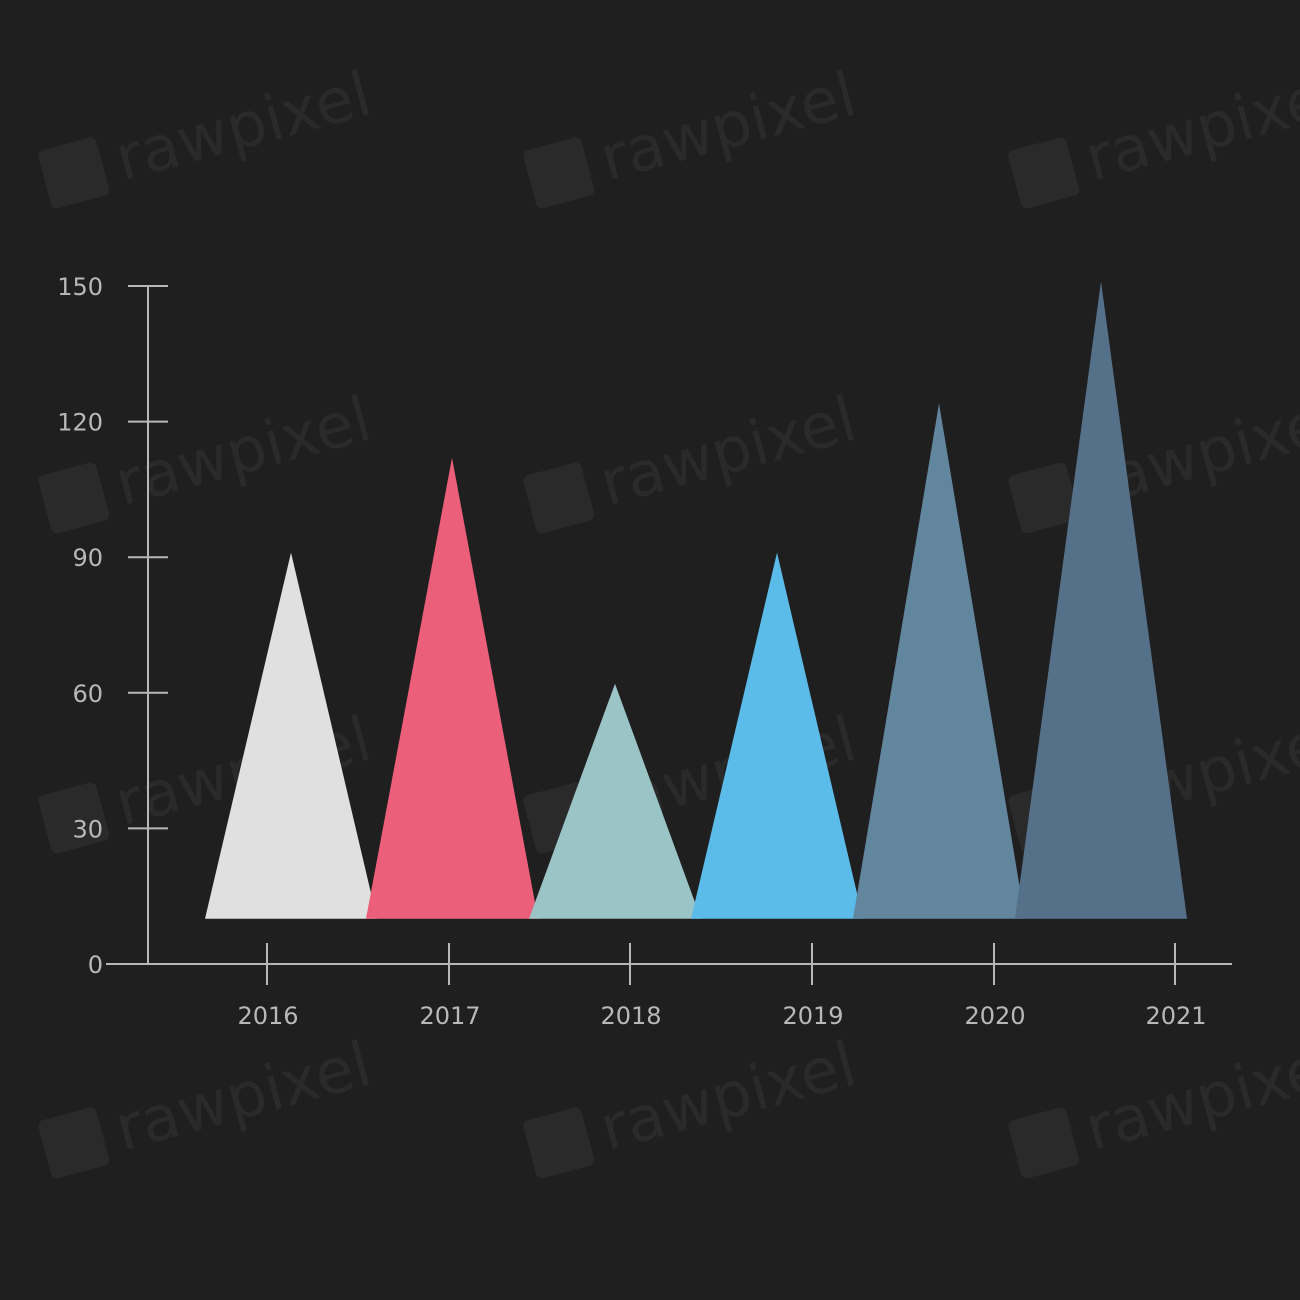 This screenshot has height=1300, width=1300. Describe the element at coordinates (1175, 1016) in the screenshot. I see `x-tick-label: 2021` at that location.